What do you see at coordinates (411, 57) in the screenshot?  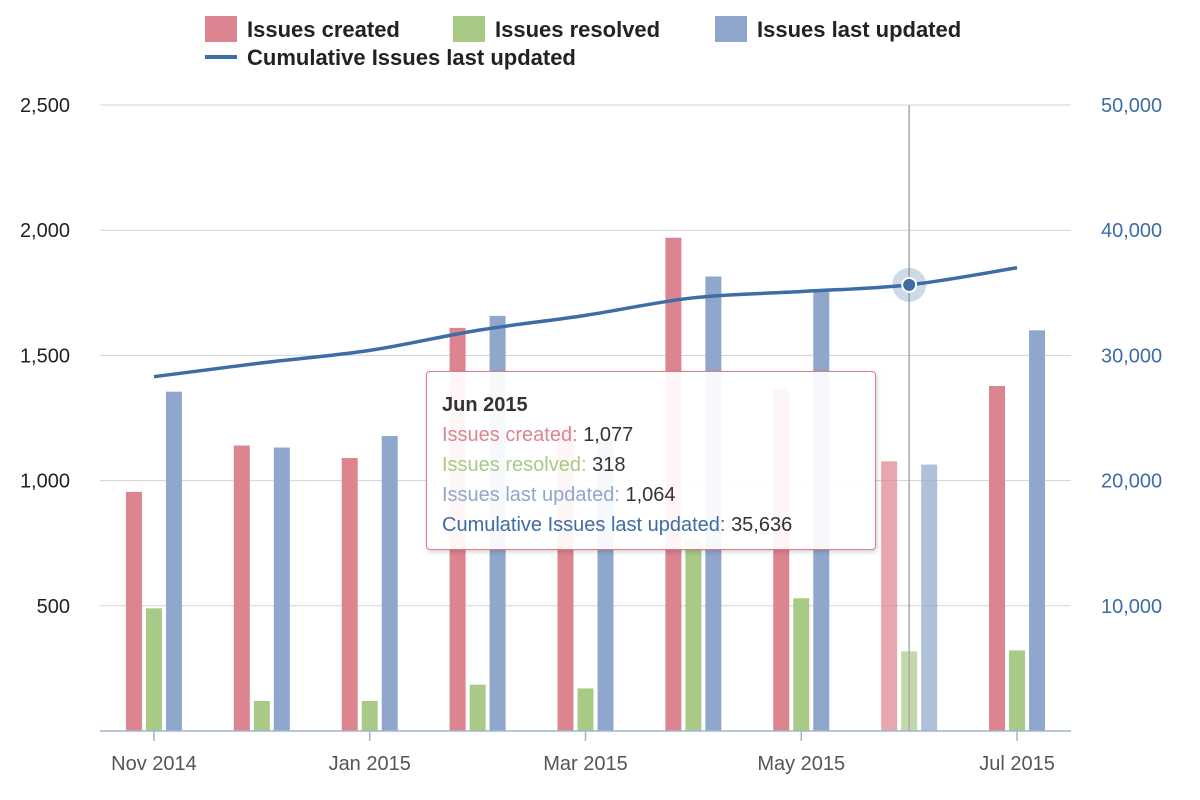 I see `legend-label-cumulative-issues: Cumulative Issues last updated` at bounding box center [411, 57].